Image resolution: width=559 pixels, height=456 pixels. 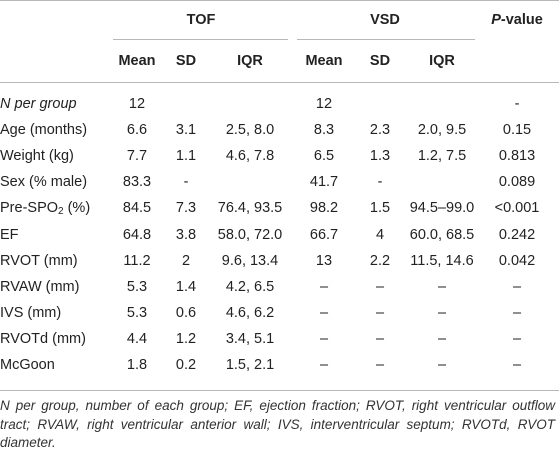 I want to click on row-label: N per group, so click(x=38, y=104).